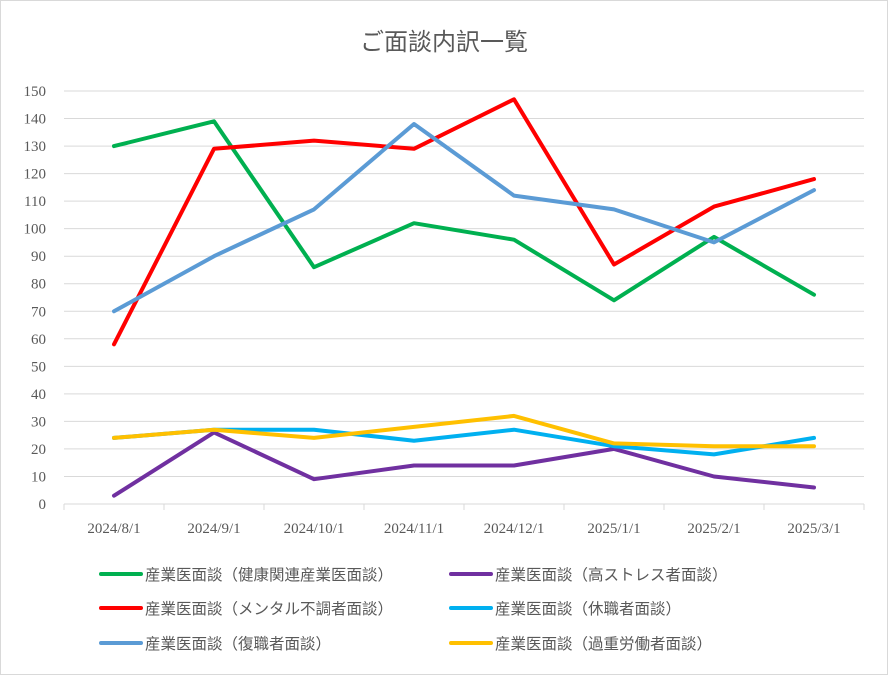  I want to click on y-tick-label: 150, so click(35, 92).